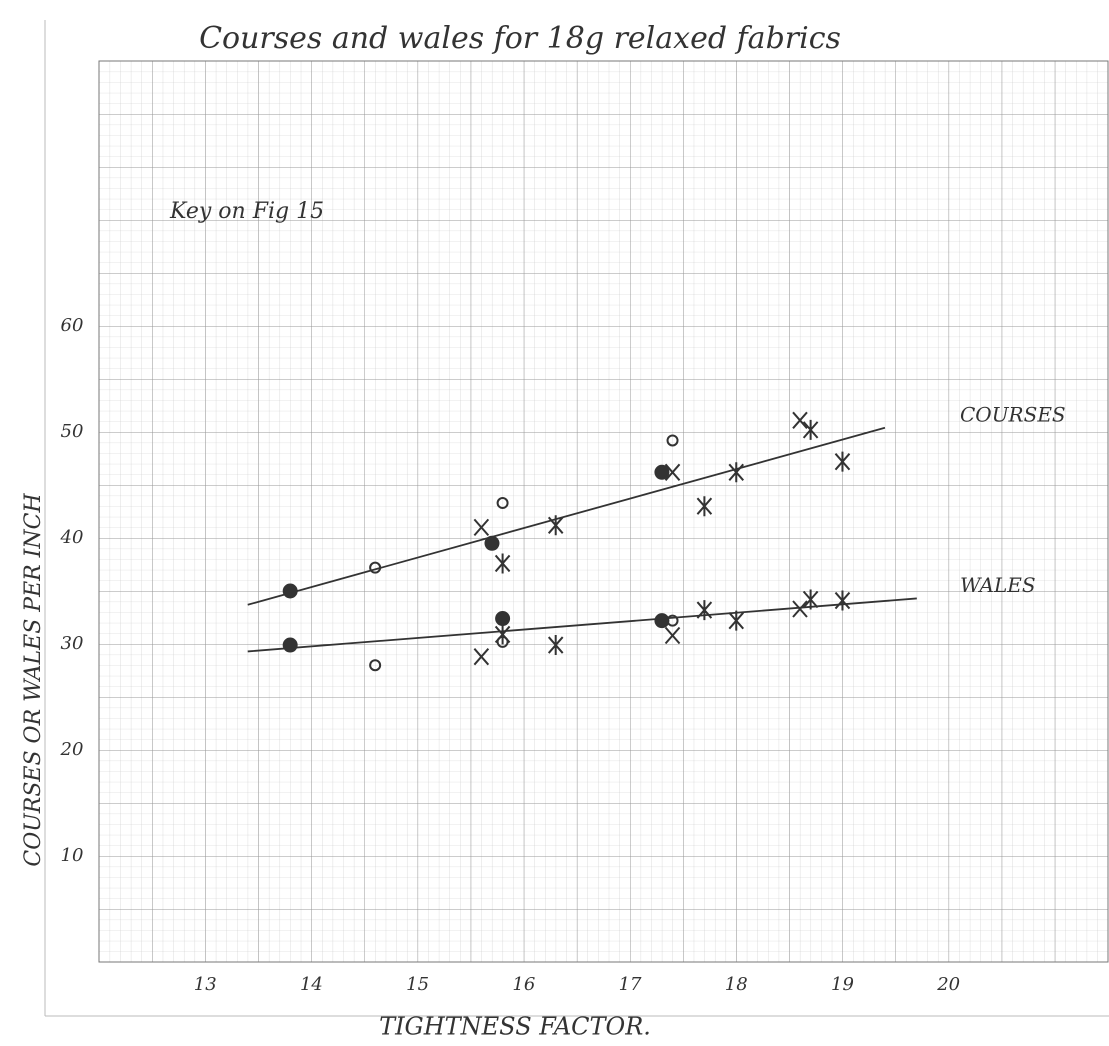  What do you see at coordinates (311, 984) in the screenshot?
I see `x-tick-label: 14` at bounding box center [311, 984].